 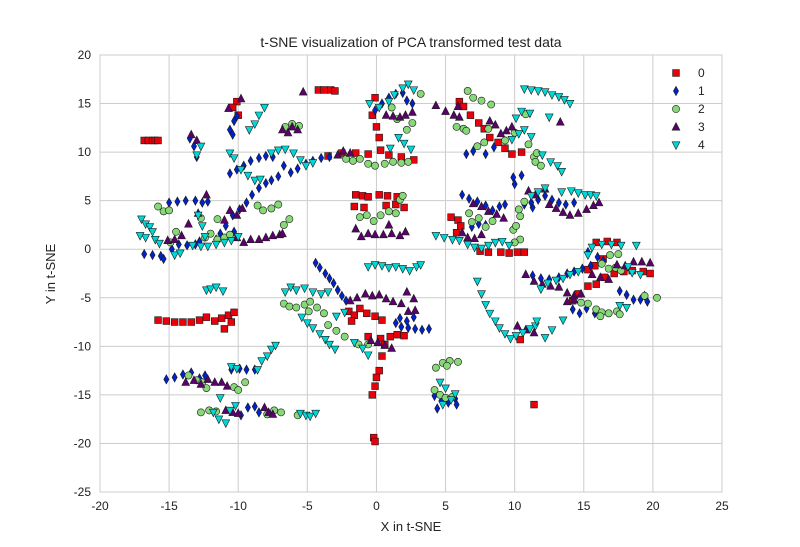 What do you see at coordinates (169, 506) in the screenshot?
I see `x-tick-label: -15` at bounding box center [169, 506].